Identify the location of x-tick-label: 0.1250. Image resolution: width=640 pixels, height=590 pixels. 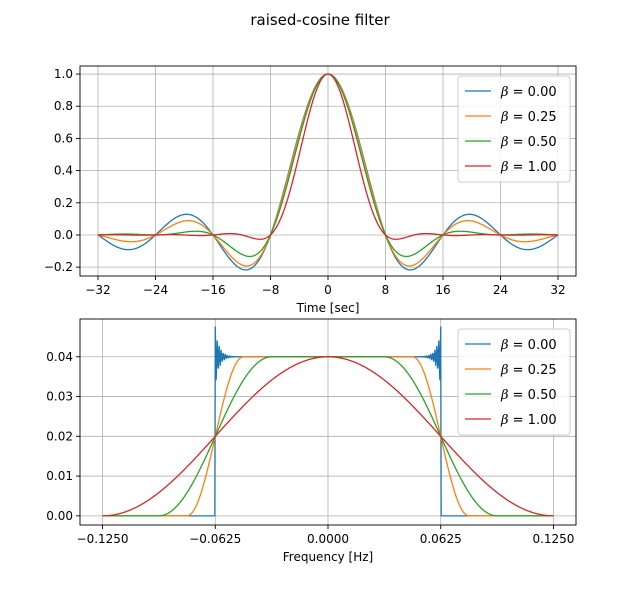
(553, 539).